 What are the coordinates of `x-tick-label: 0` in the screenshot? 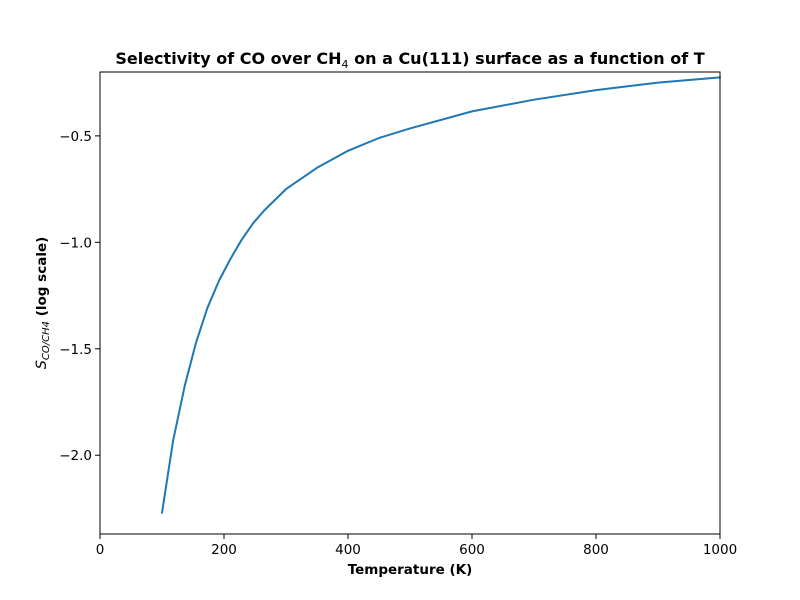 It's located at (100, 550).